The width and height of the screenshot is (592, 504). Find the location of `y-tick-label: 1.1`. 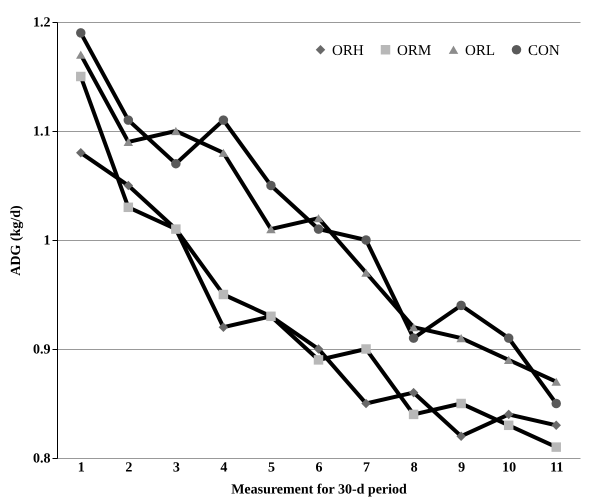

y-tick-label: 1.1 is located at coordinates (41, 132).